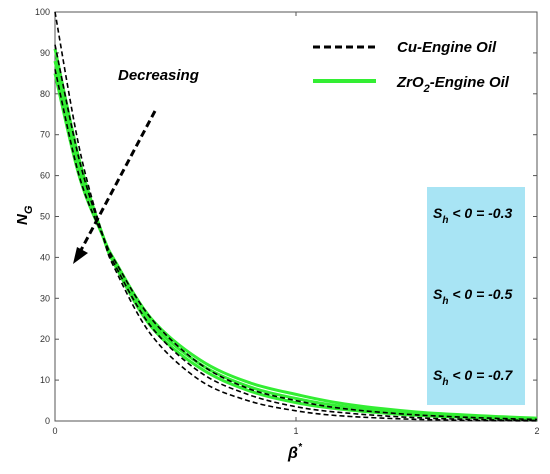  I want to click on x-axis-label: β*, so click(295, 452).